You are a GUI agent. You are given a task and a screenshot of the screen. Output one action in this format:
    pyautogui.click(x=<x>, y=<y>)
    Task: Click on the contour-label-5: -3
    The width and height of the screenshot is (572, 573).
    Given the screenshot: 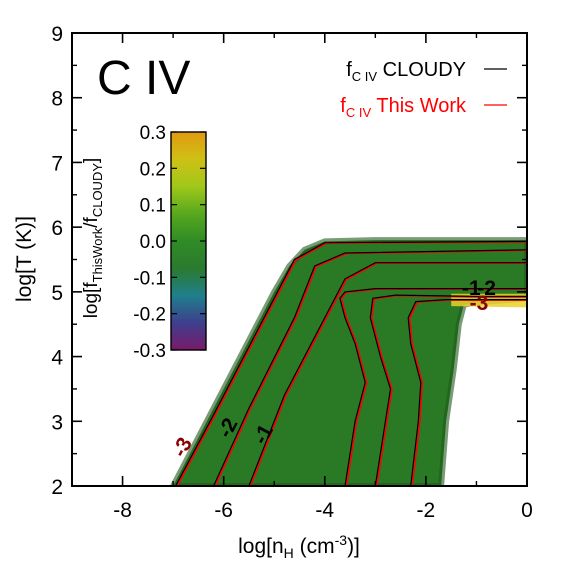 What is the action you would take?
    pyautogui.click(x=479, y=303)
    